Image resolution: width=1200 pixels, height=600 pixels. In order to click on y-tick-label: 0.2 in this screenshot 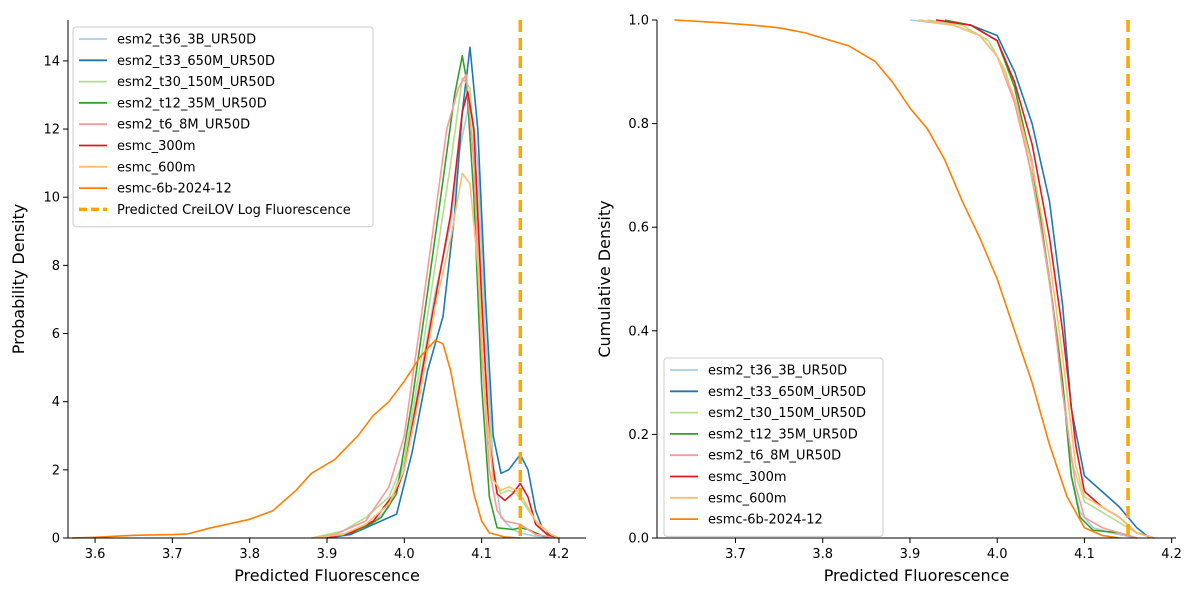, I will do `click(638, 435)`.